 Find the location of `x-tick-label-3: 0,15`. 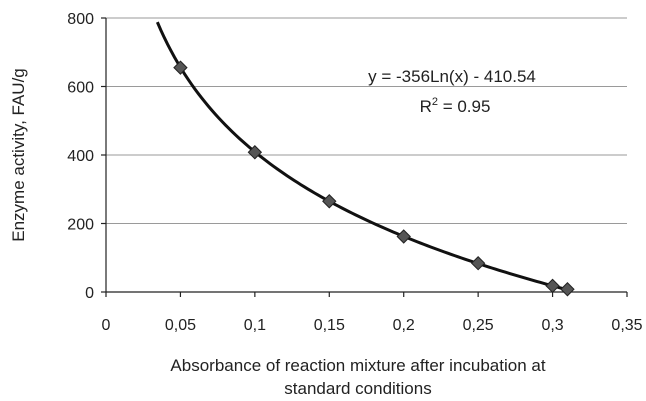

x-tick-label-3: 0,15 is located at coordinates (329, 325).